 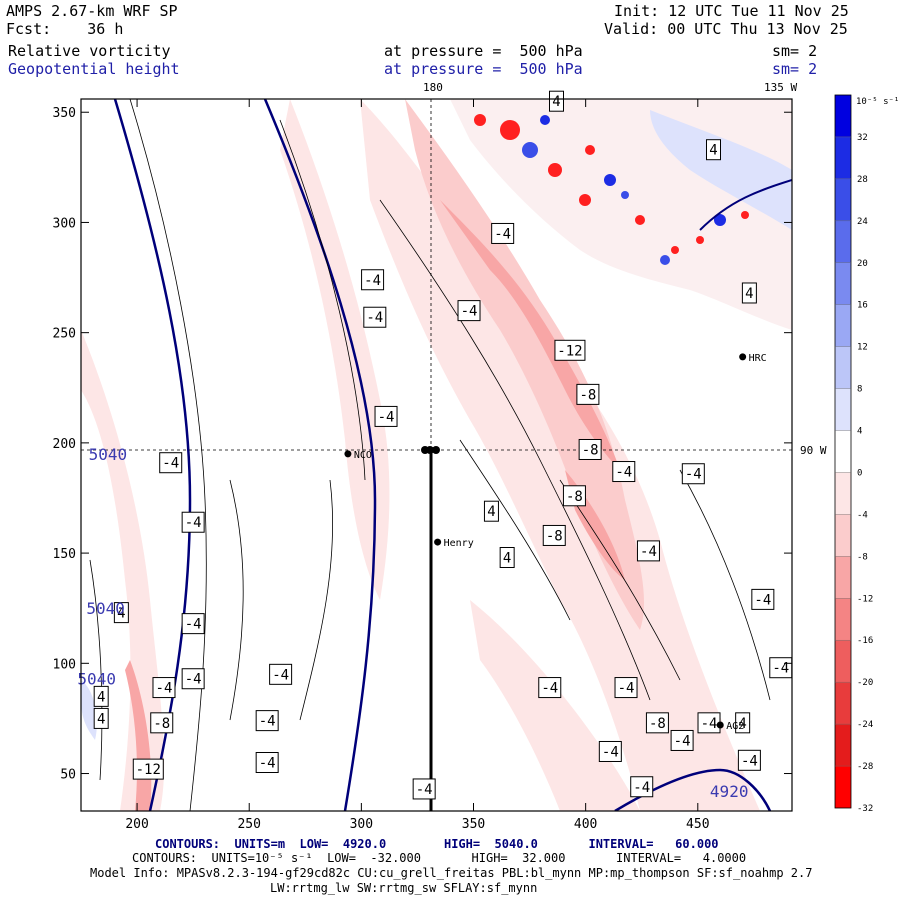 What do you see at coordinates (731, 11) in the screenshot?
I see `init-time: Init: 12 UTC Tue 11 Nov 25` at bounding box center [731, 11].